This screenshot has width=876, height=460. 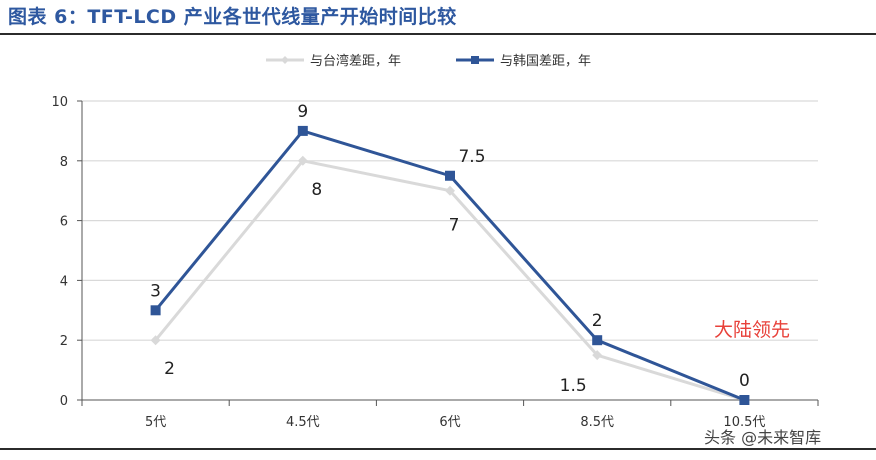 What do you see at coordinates (752, 330) in the screenshot?
I see `annotation-mainland-lead: 大陆领先` at bounding box center [752, 330].